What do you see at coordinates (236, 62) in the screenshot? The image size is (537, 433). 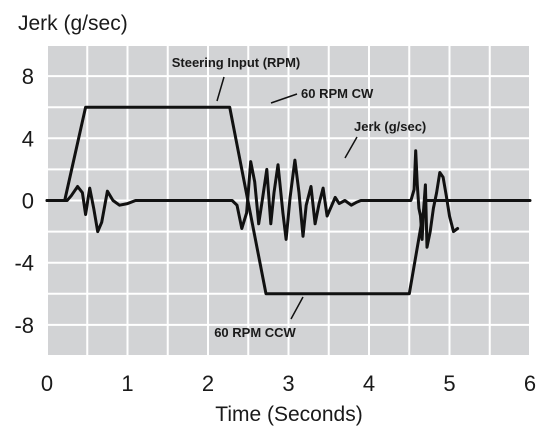 I see `annotation-steering-input: Steering Input (RPM)` at bounding box center [236, 62].